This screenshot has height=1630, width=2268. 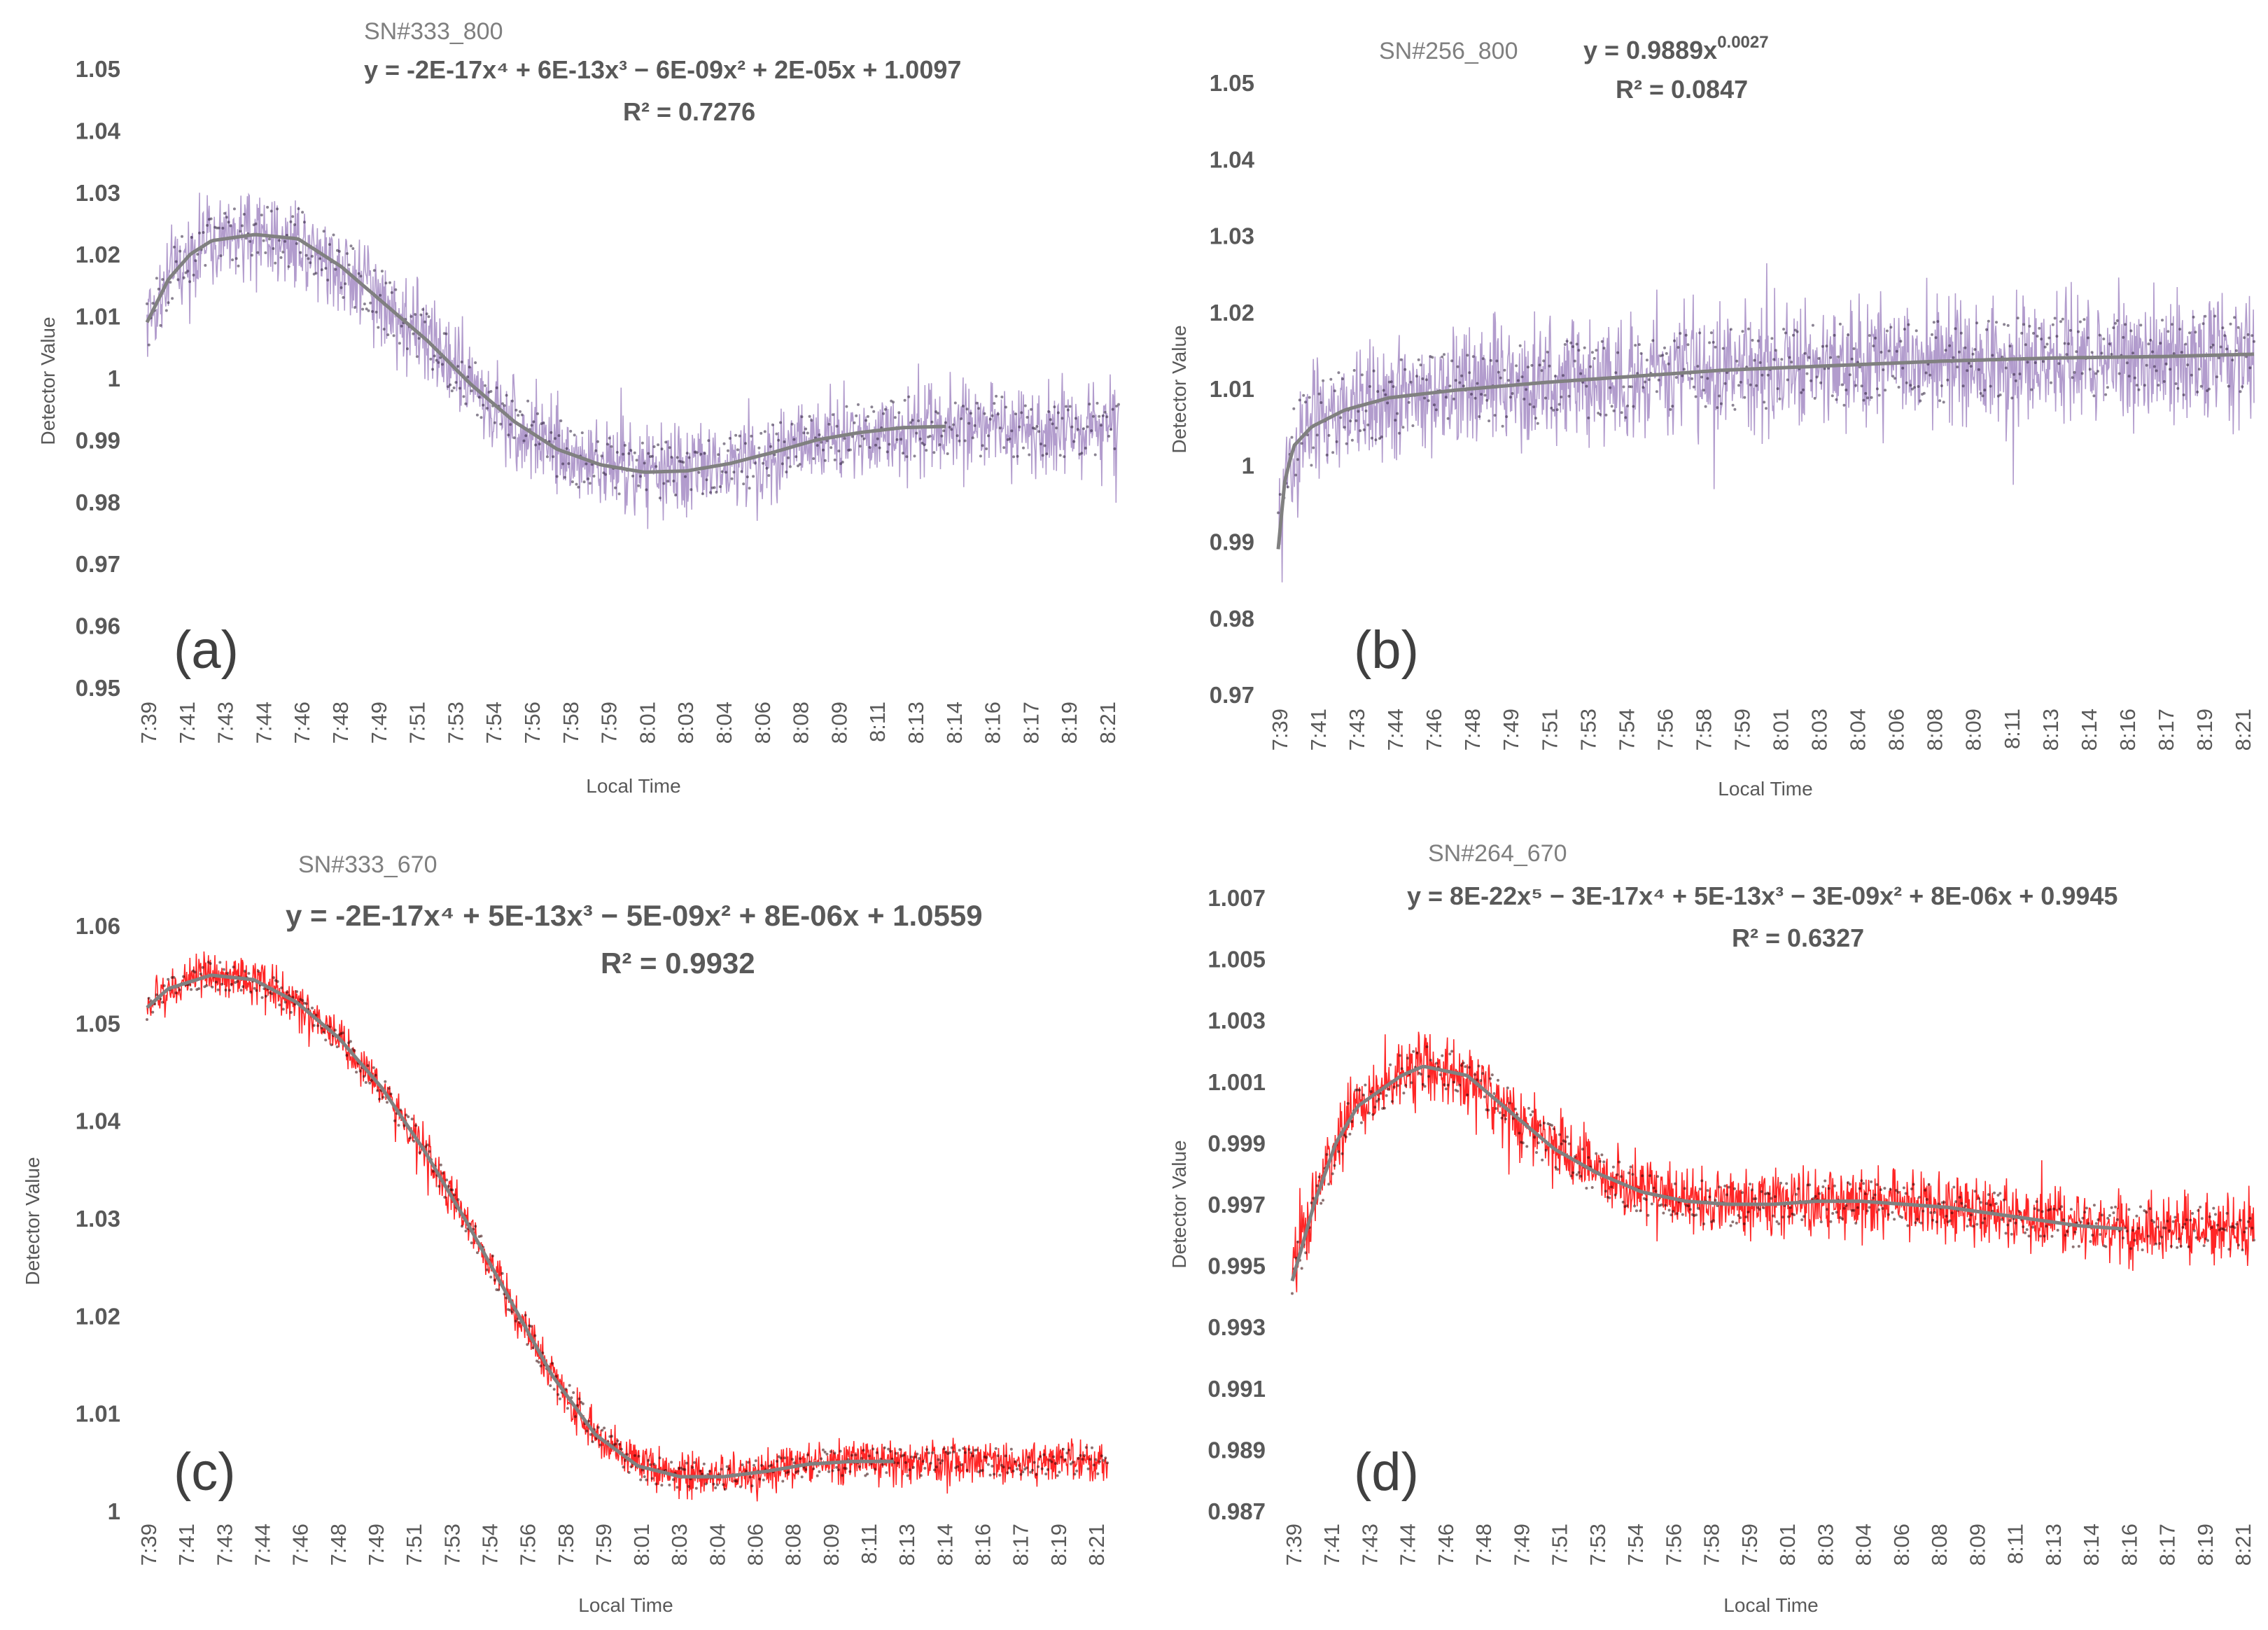 I want to click on y-tick-label: 0.987, so click(x=1237, y=1511).